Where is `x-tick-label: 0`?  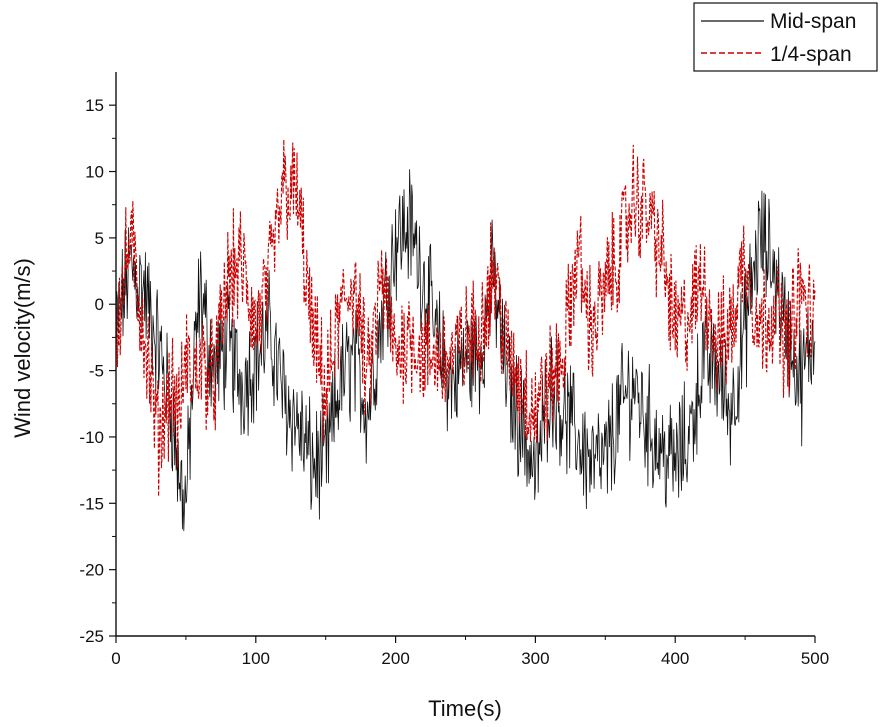
x-tick-label: 0 is located at coordinates (115, 658).